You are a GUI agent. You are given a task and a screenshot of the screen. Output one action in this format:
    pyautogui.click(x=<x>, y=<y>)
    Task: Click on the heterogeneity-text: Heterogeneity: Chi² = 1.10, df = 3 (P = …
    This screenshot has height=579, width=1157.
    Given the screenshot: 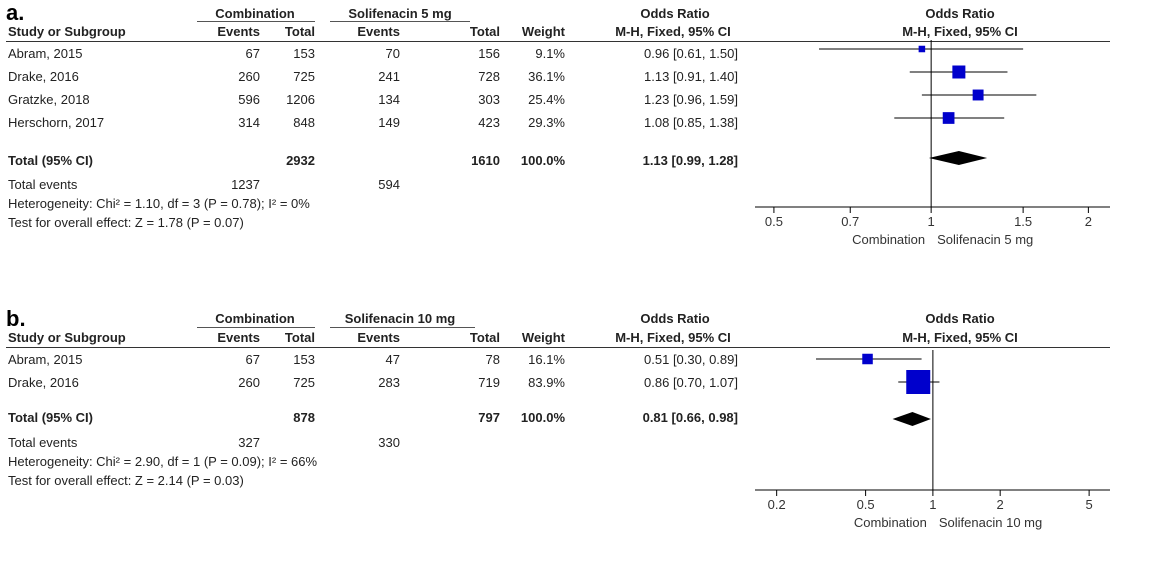 What is the action you would take?
    pyautogui.click(x=159, y=203)
    